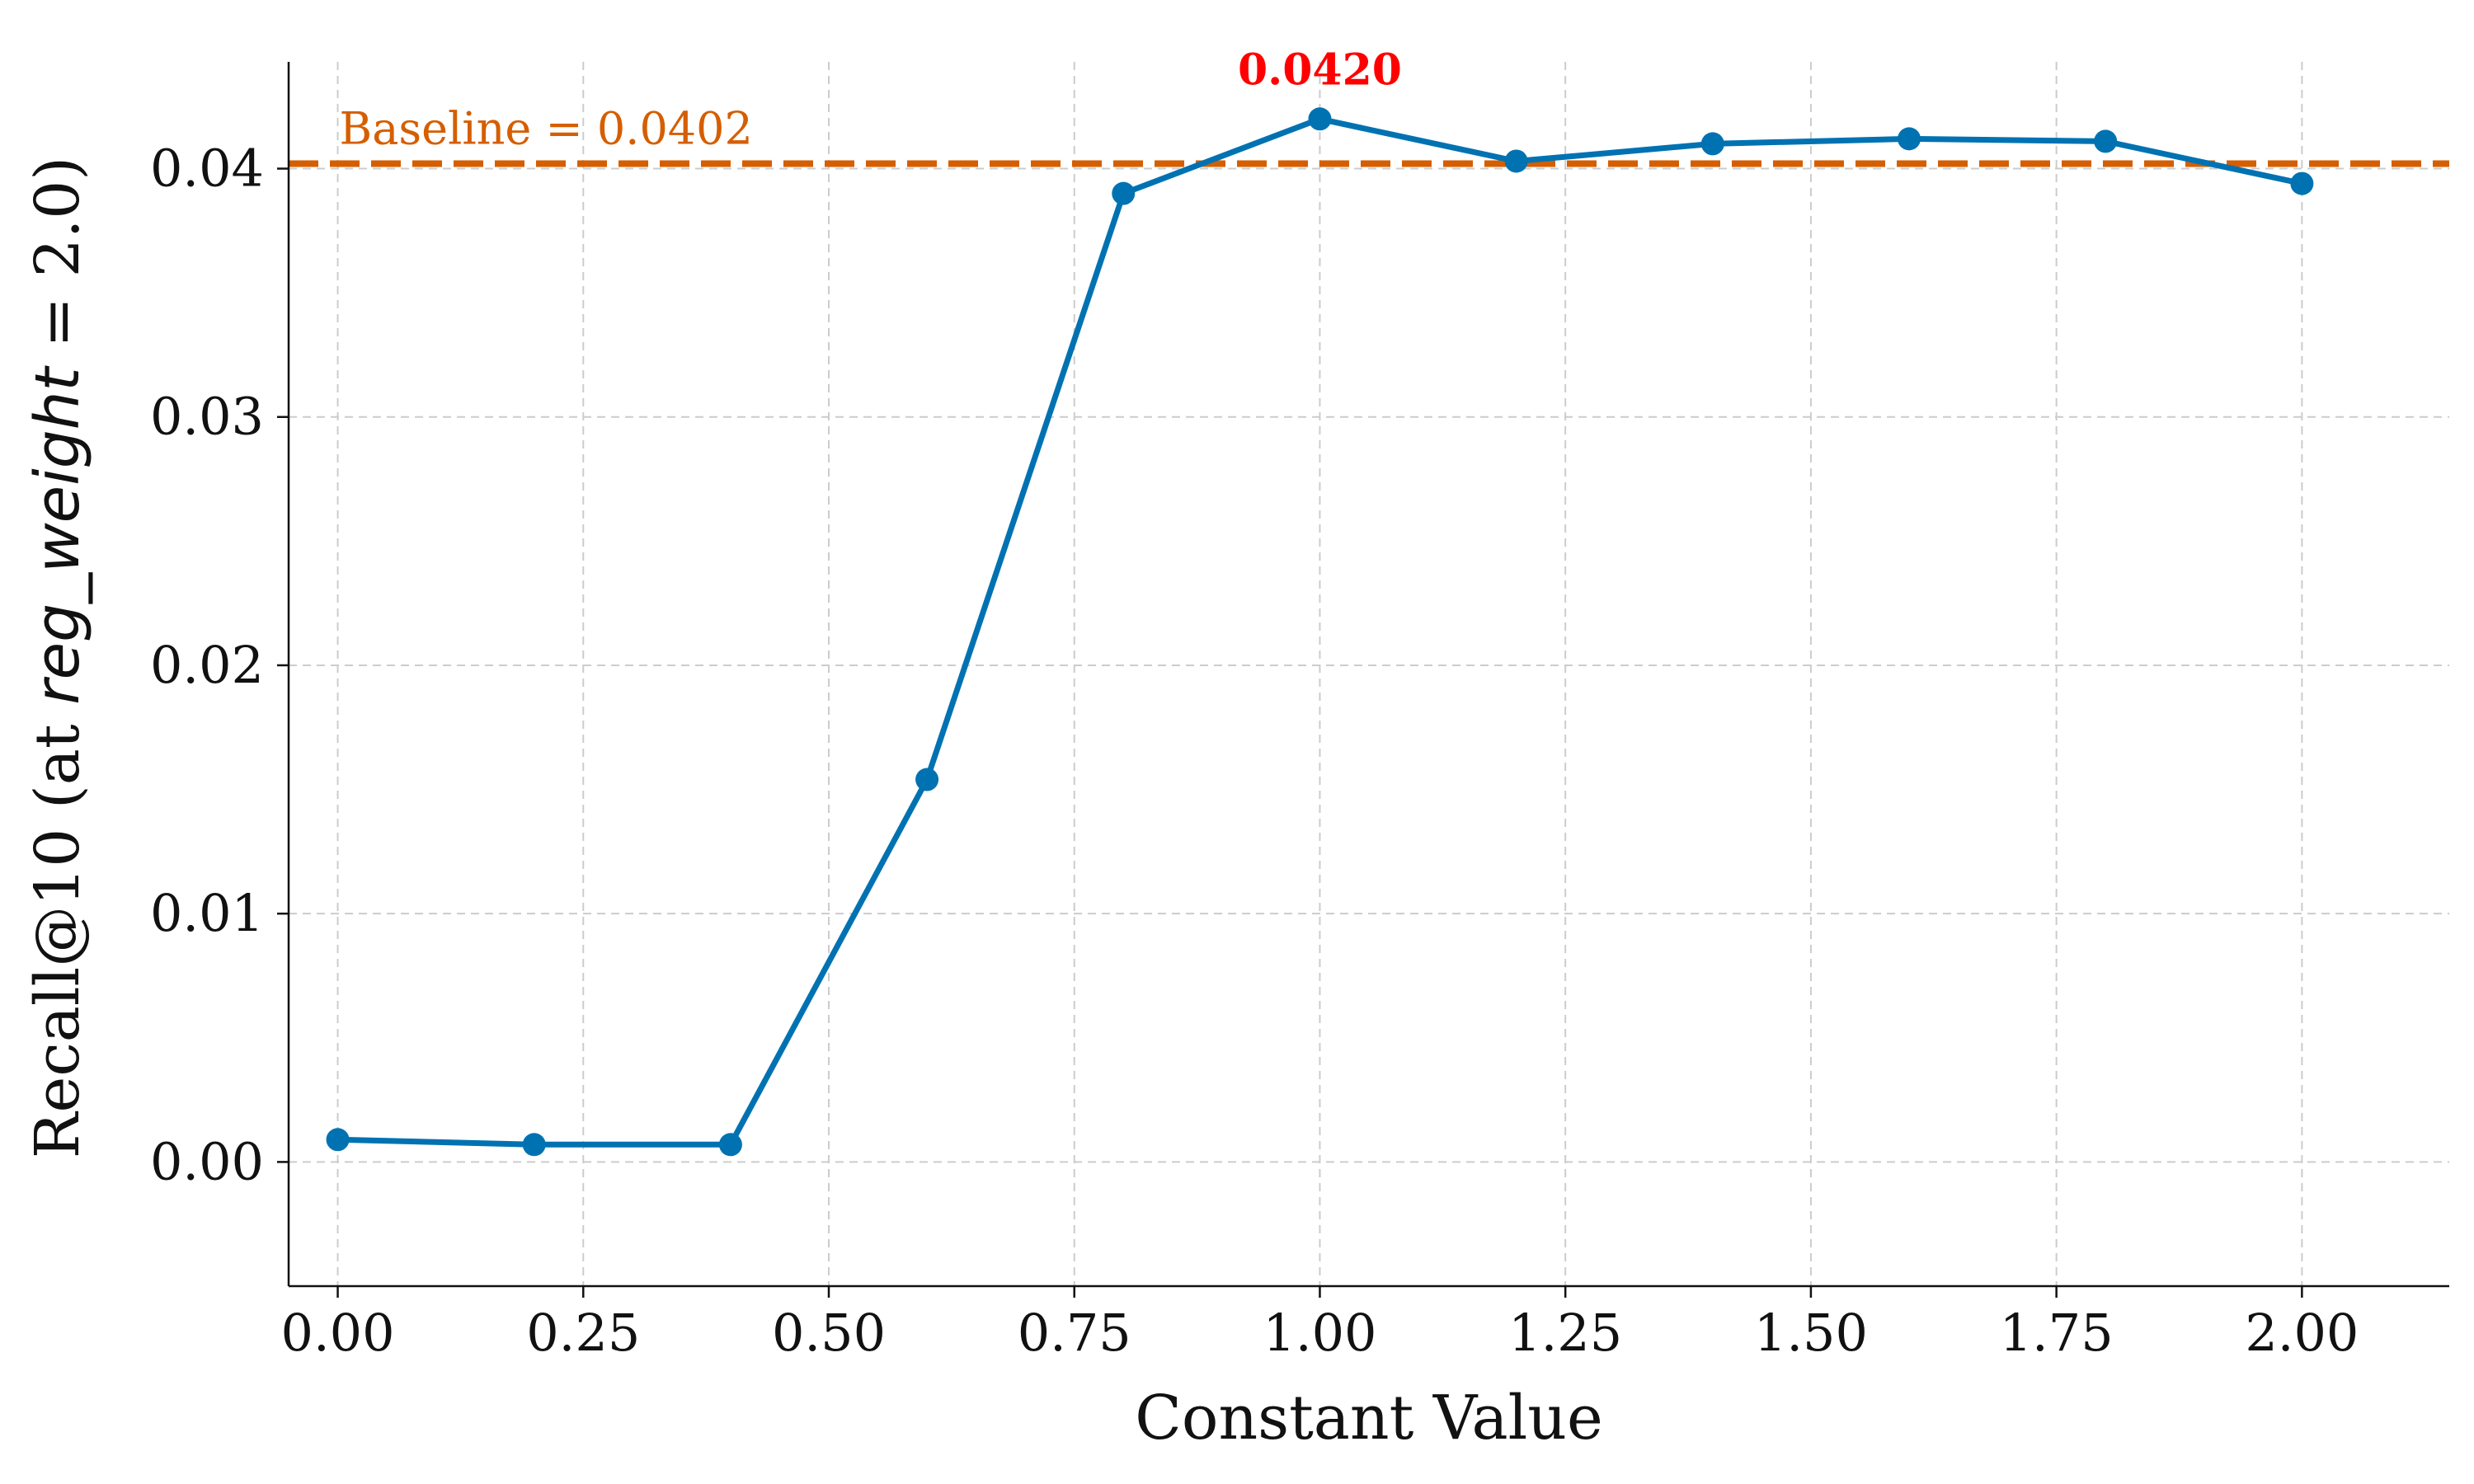 The image size is (2474, 1484). What do you see at coordinates (207, 665) in the screenshot?
I see `y-tick-label: 0.02` at bounding box center [207, 665].